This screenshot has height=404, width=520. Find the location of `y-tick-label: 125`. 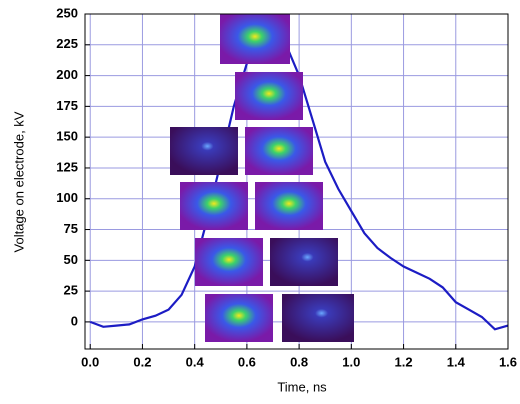

y-tick-label: 125 is located at coordinates (67, 166).